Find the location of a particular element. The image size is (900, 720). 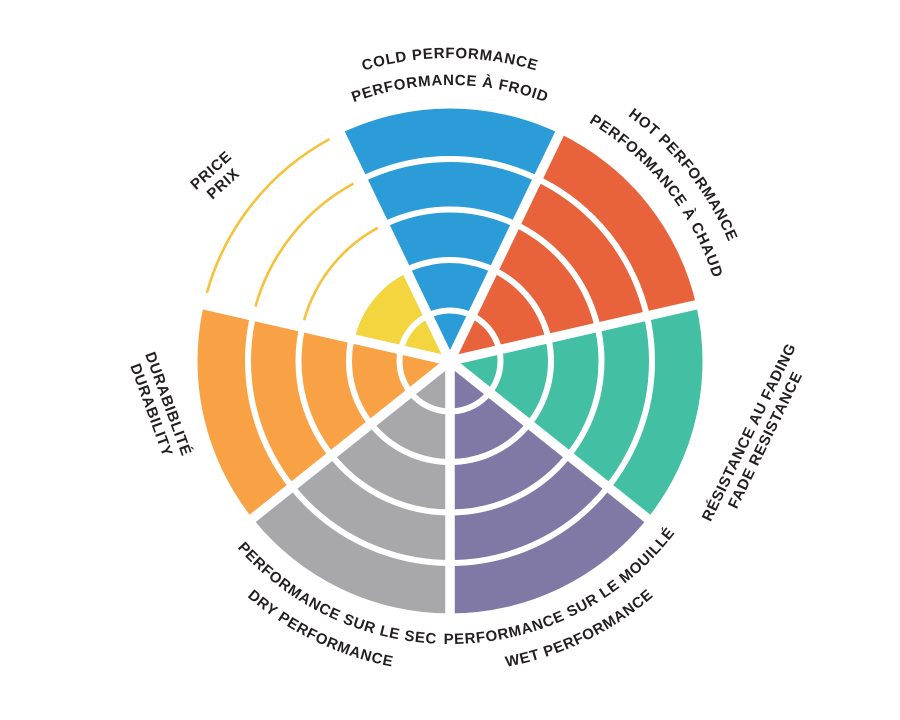

sector-dry is located at coordinates (351, 487).